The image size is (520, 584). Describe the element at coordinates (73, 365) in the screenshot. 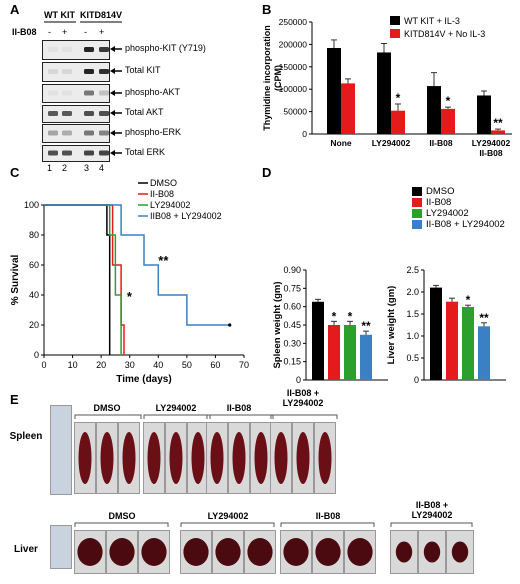

I see `x-tick-label: 10` at that location.